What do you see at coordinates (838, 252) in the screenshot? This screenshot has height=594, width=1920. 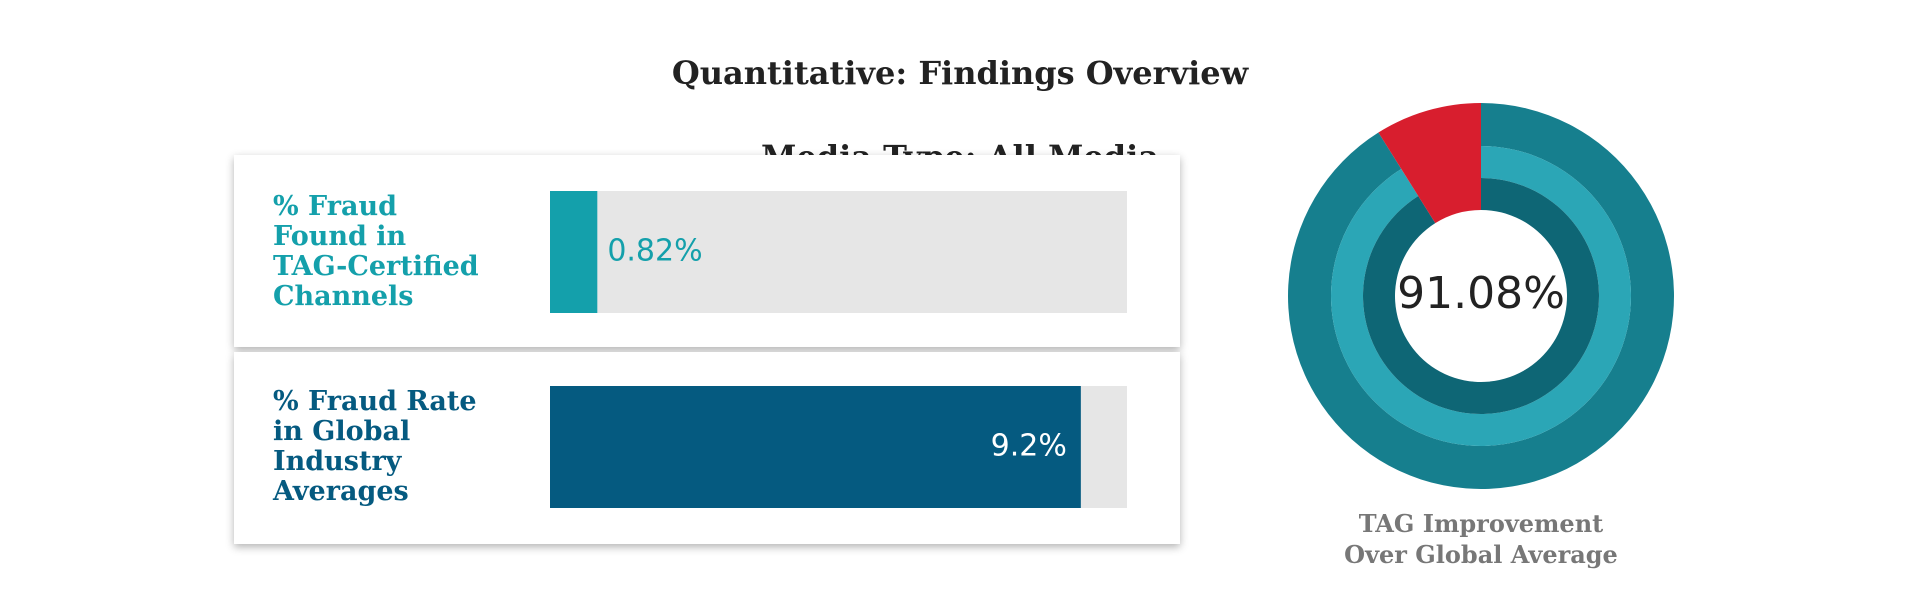 I see `bar-track` at bounding box center [838, 252].